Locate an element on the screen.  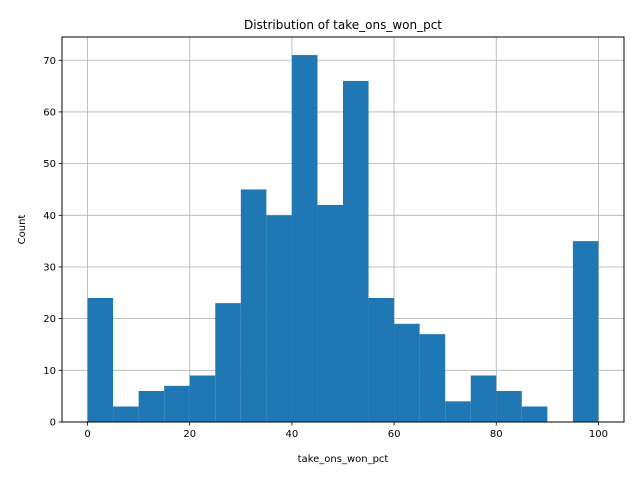
y-tick-label: 70 is located at coordinates (49, 61).